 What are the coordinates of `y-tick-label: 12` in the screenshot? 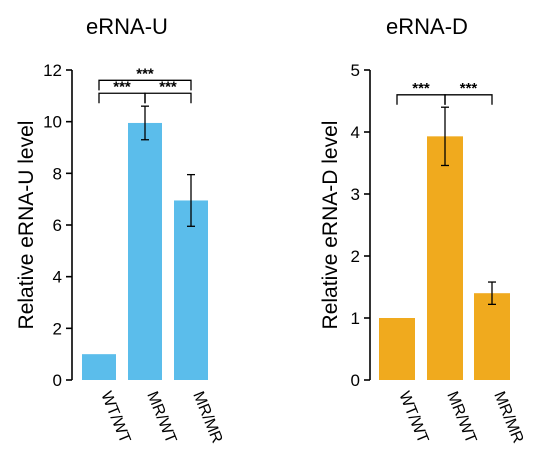 It's located at (52, 70).